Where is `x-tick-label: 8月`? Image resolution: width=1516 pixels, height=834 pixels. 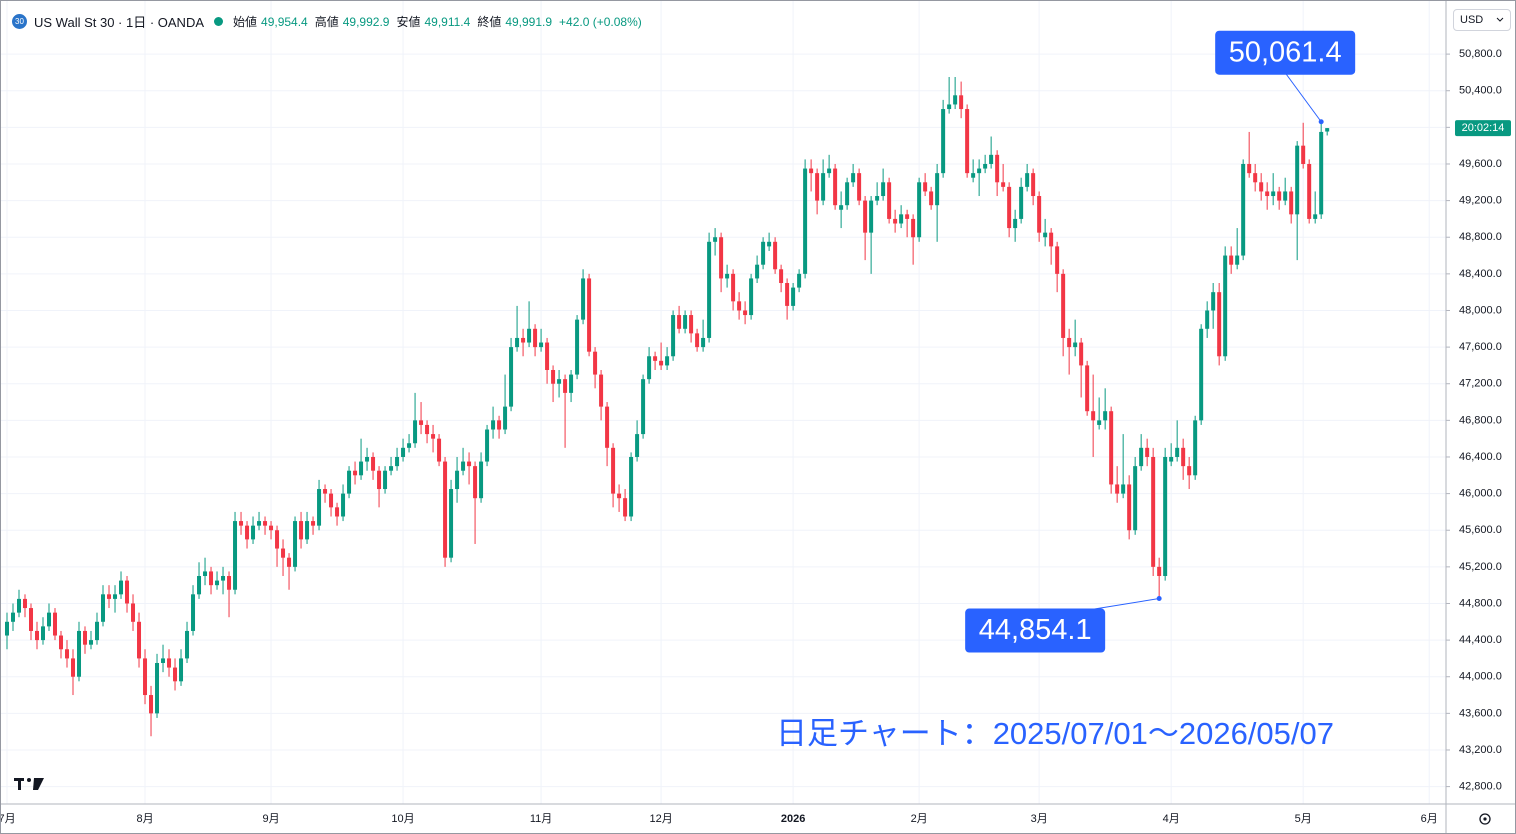 x-tick-label: 8月 is located at coordinates (144, 819).